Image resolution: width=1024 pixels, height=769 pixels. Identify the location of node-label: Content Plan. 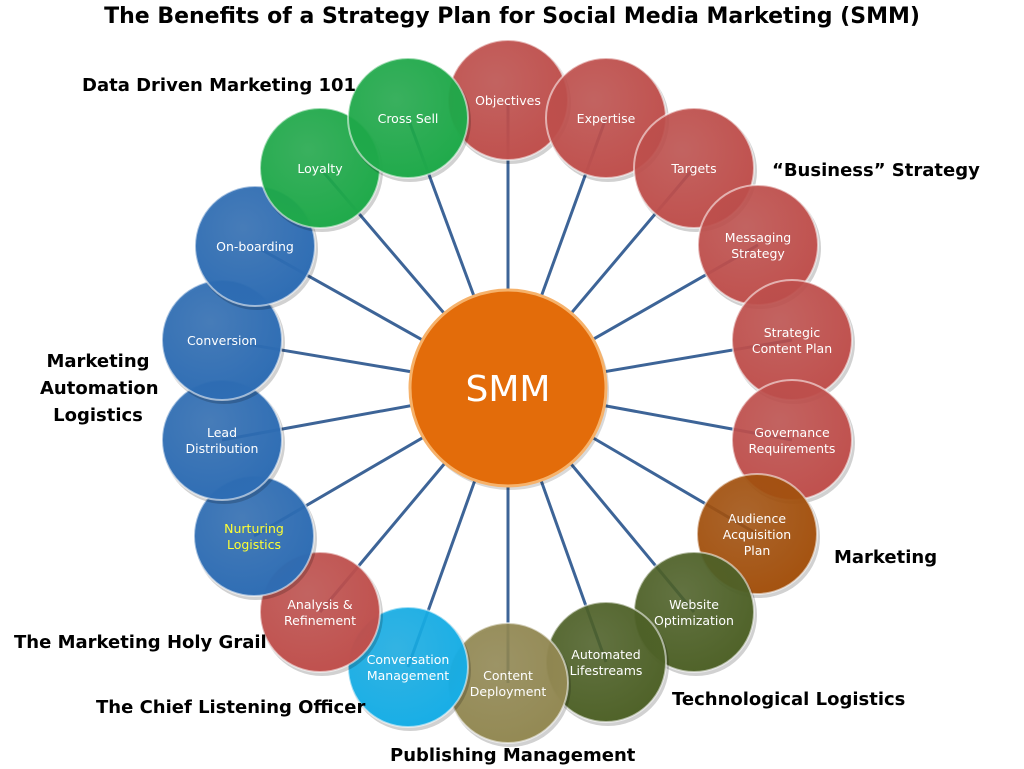
(792, 348).